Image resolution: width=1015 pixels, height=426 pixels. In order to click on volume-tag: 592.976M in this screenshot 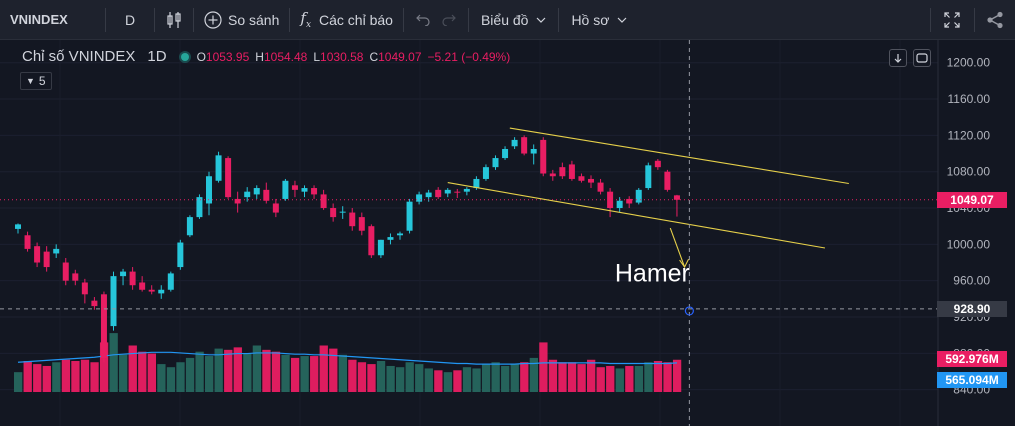, I will do `click(972, 358)`.